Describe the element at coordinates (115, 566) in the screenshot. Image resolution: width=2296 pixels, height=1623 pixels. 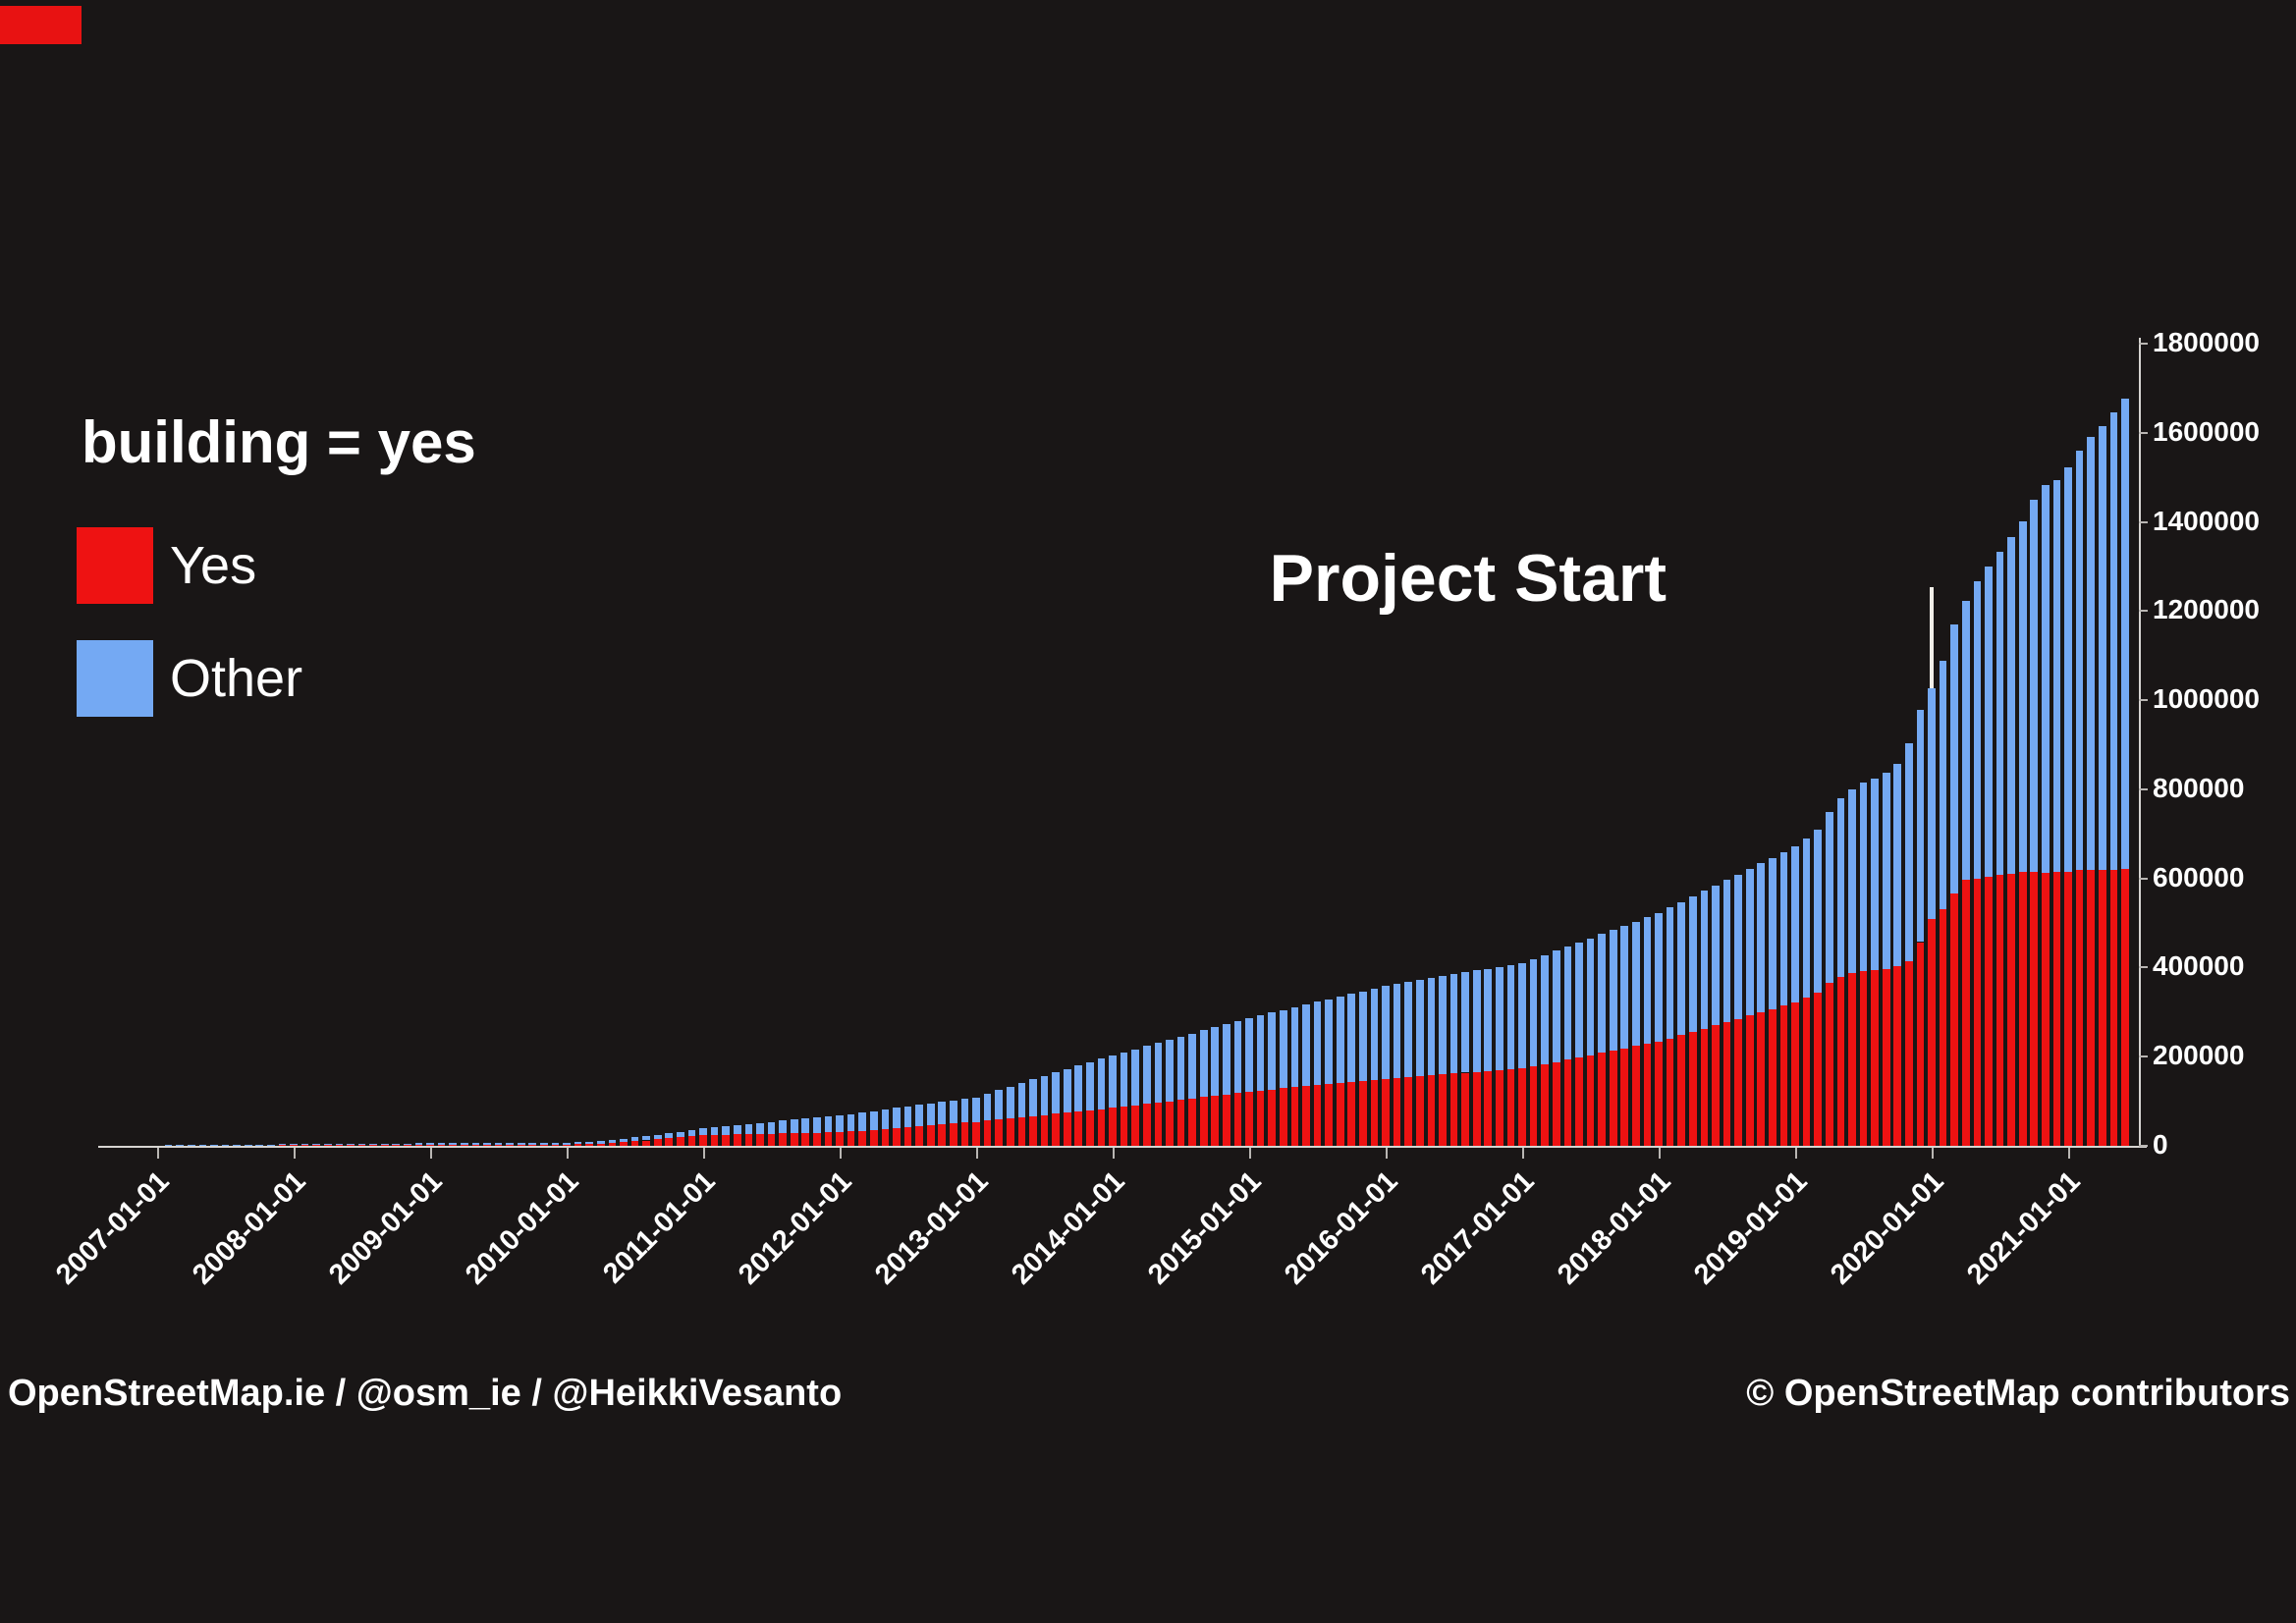
I see `legend-swatch-yes` at that location.